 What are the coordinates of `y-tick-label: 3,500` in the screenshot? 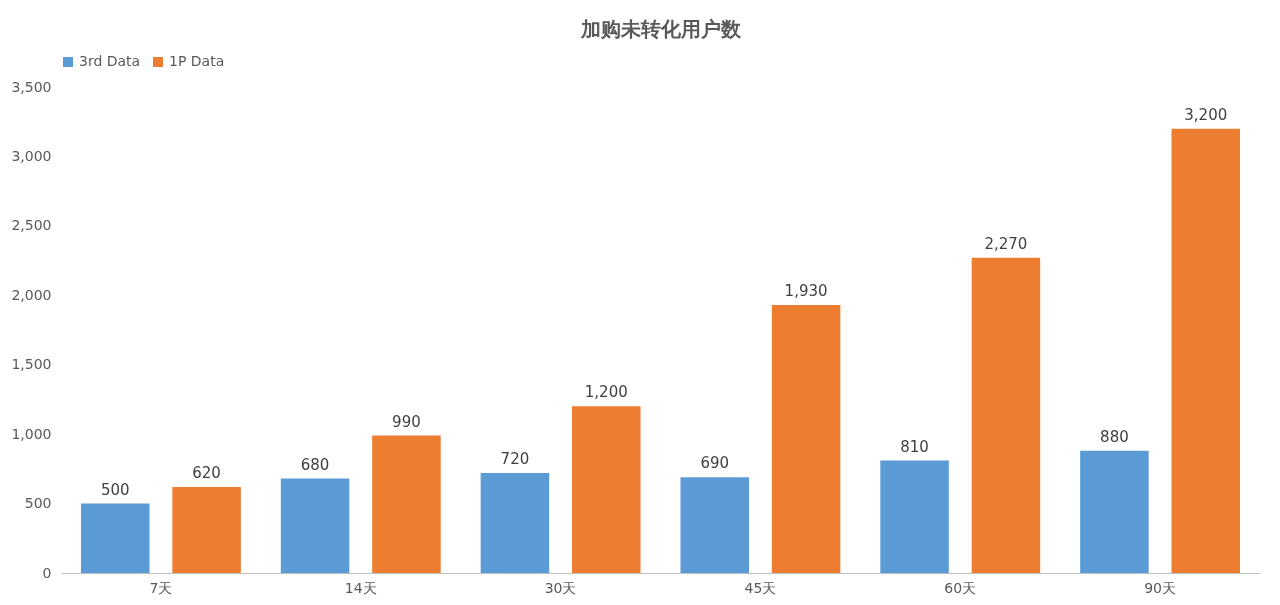 It's located at (31, 86).